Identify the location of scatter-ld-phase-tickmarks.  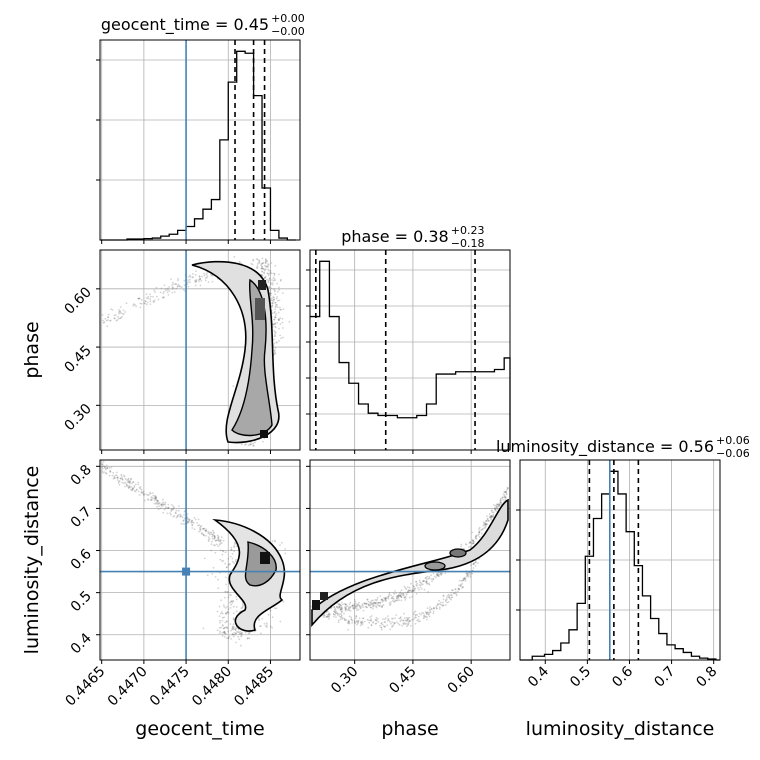
(389, 564).